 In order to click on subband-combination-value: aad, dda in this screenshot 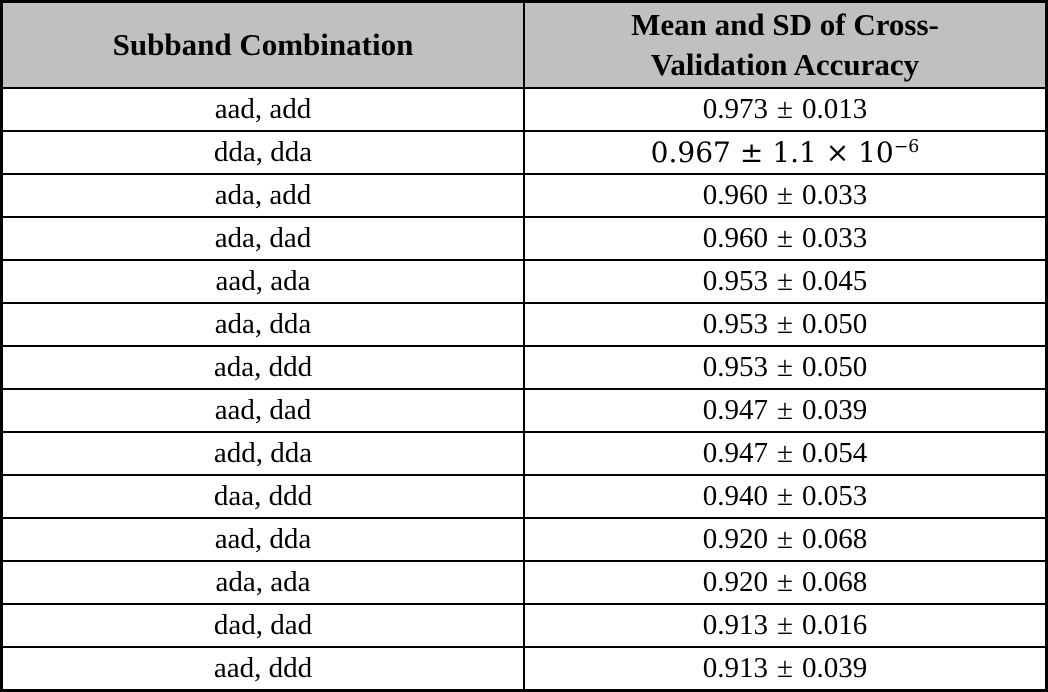, I will do `click(263, 539)`.